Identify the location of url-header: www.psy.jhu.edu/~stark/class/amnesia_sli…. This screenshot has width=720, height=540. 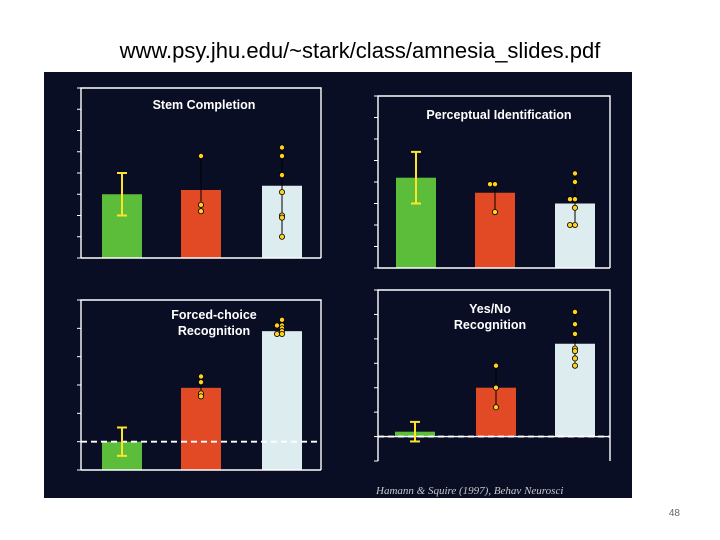
(360, 50).